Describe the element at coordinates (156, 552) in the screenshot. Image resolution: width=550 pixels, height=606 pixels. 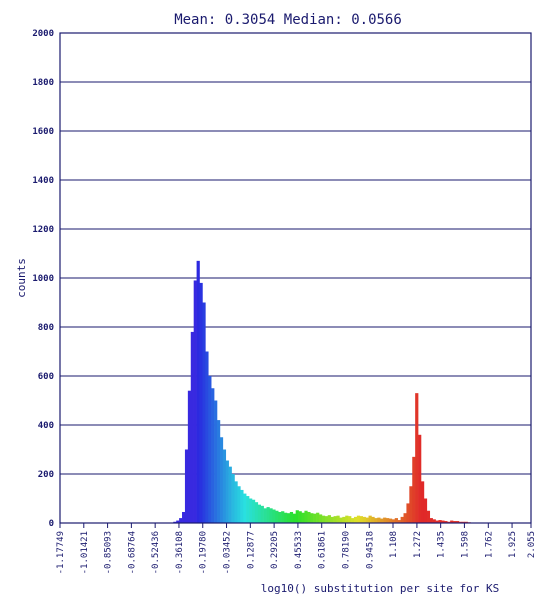
I see `x-tick-label: -0.52436` at that location.